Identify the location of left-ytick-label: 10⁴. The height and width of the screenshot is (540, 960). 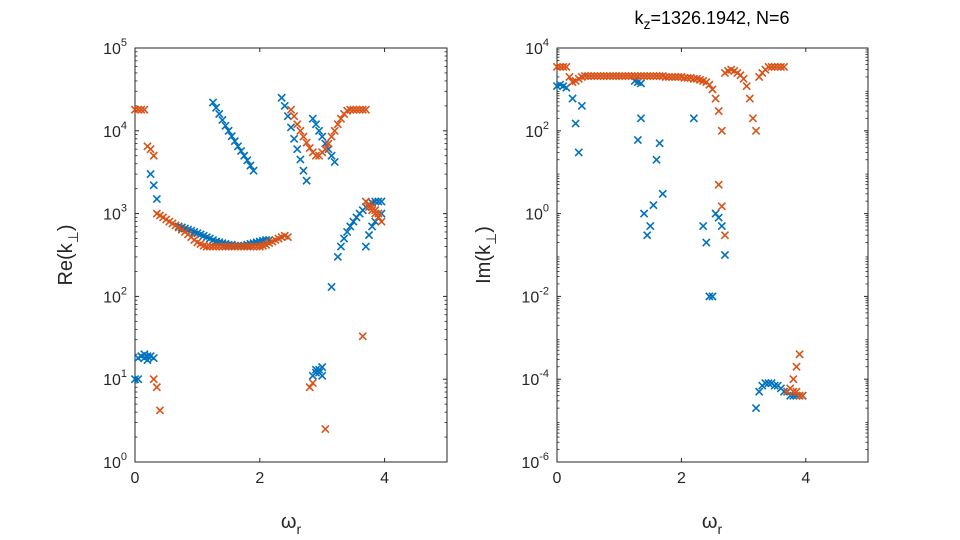
(115, 130).